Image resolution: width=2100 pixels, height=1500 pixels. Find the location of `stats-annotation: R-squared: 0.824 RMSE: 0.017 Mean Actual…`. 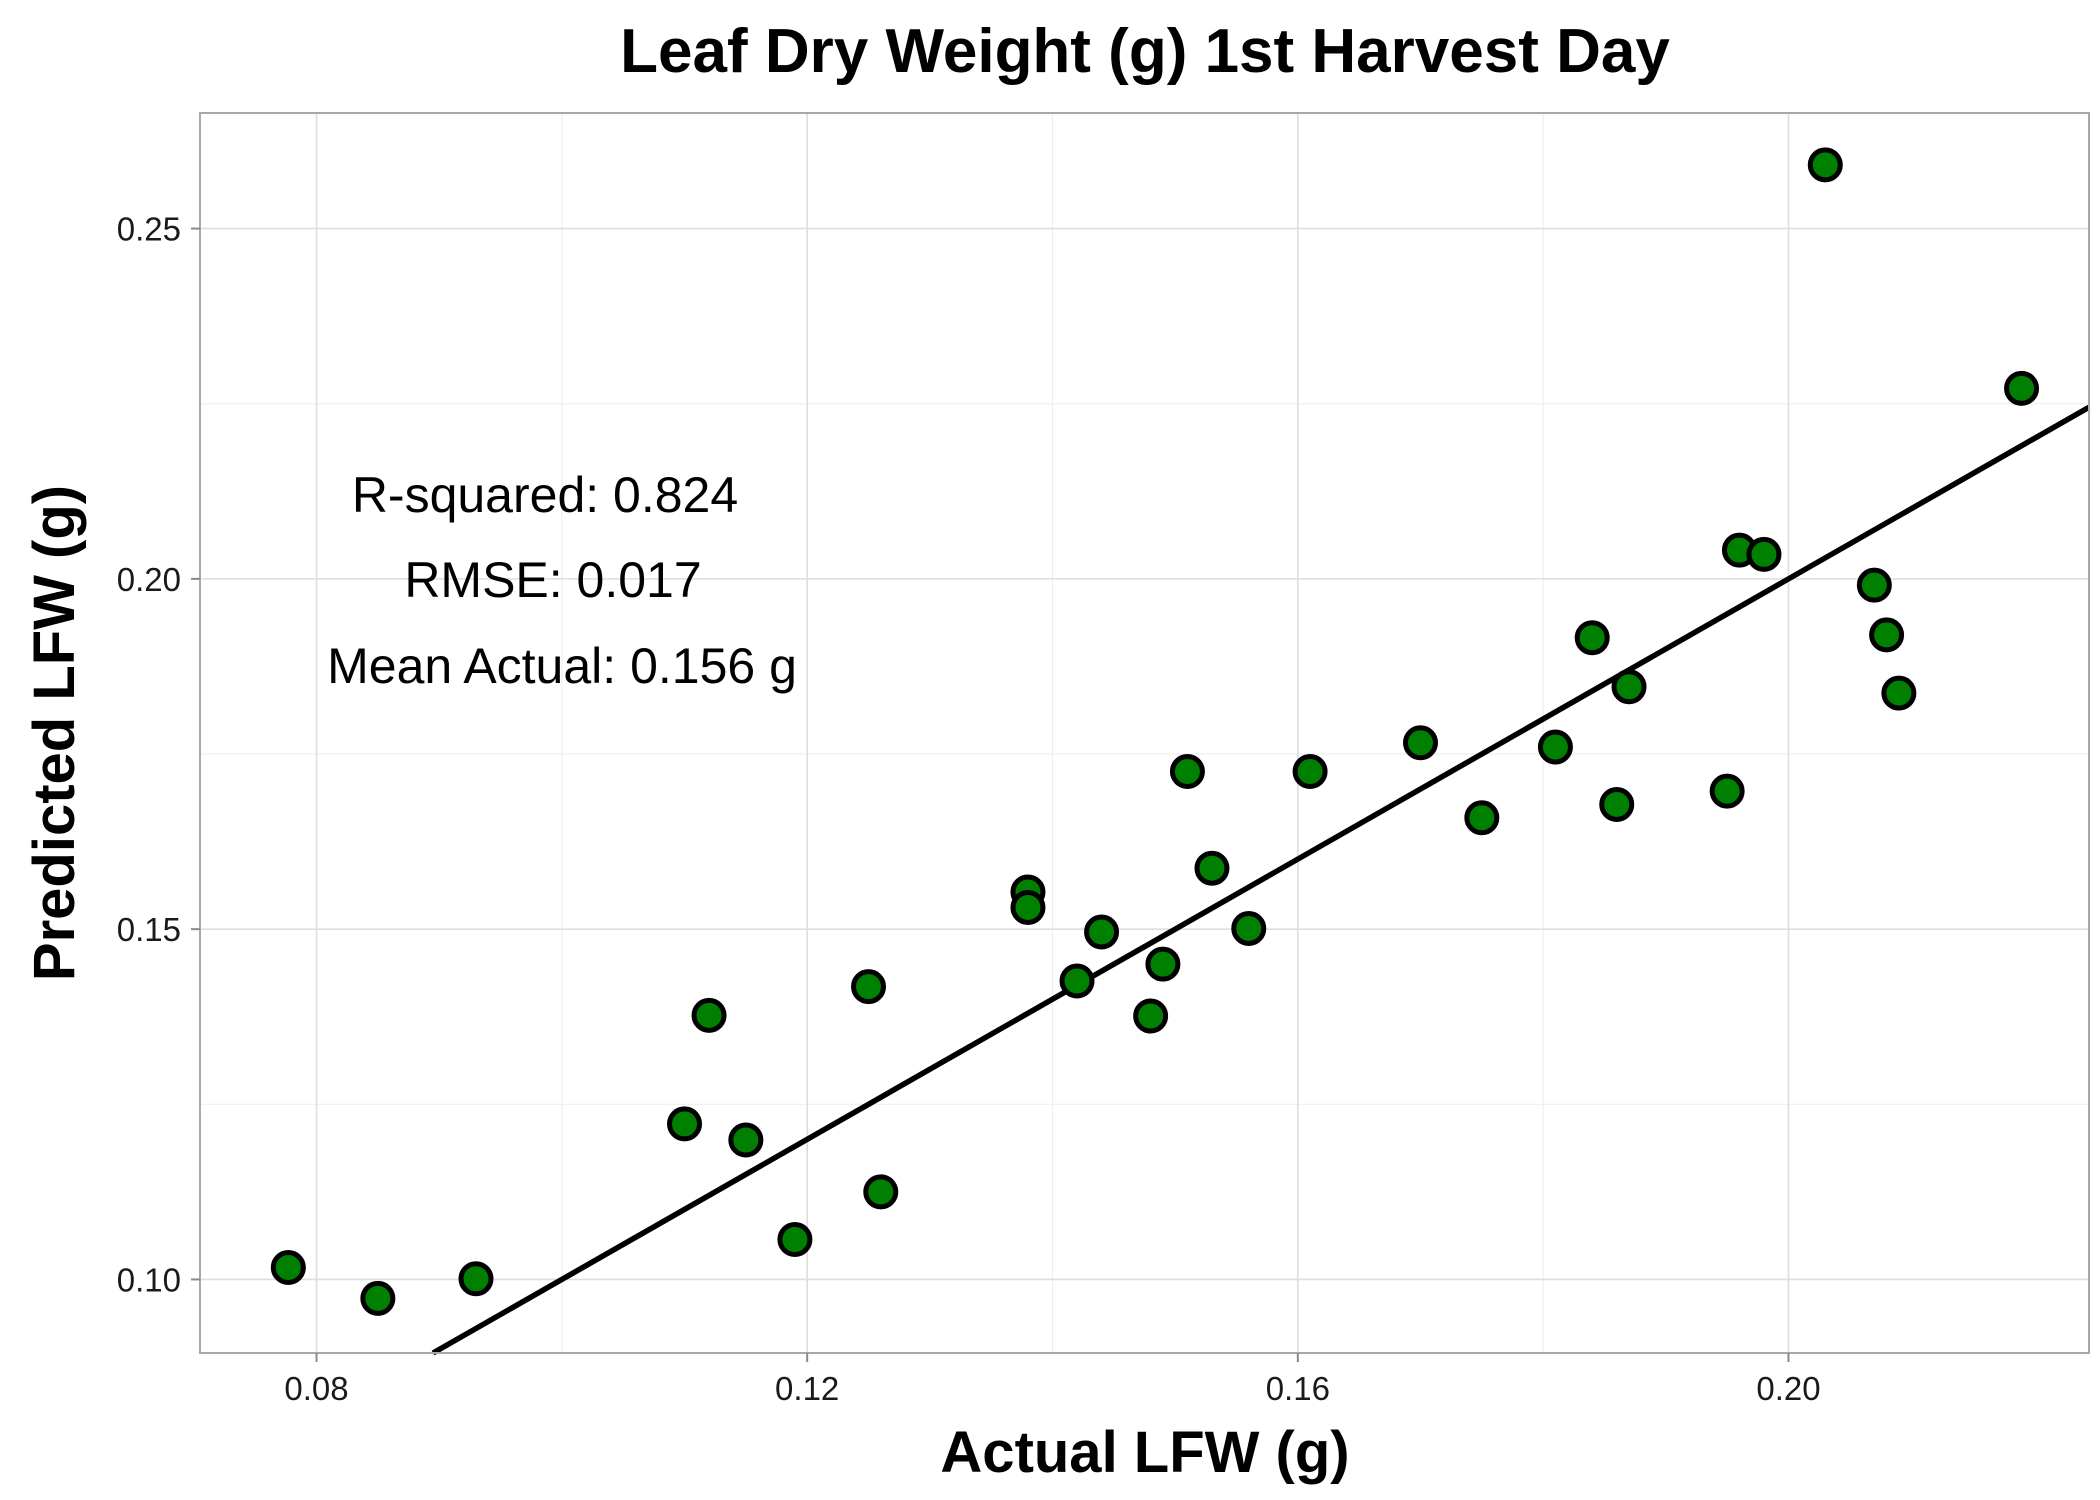

stats-annotation: R-squared: 0.824 RMSE: 0.017 Mean Actual… is located at coordinates (562, 580).